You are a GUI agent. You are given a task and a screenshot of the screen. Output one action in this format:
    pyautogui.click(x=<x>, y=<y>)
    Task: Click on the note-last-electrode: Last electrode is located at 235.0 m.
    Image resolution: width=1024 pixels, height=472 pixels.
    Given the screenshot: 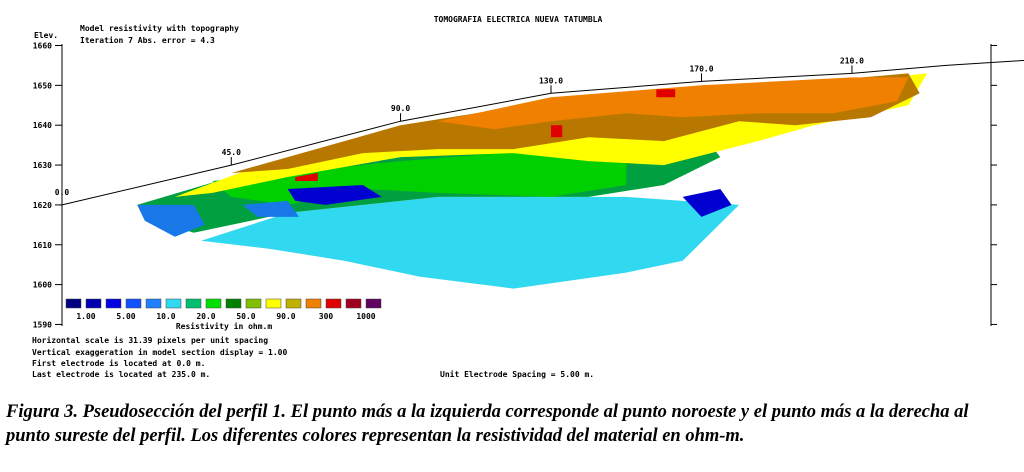 What is the action you would take?
    pyautogui.click(x=121, y=374)
    